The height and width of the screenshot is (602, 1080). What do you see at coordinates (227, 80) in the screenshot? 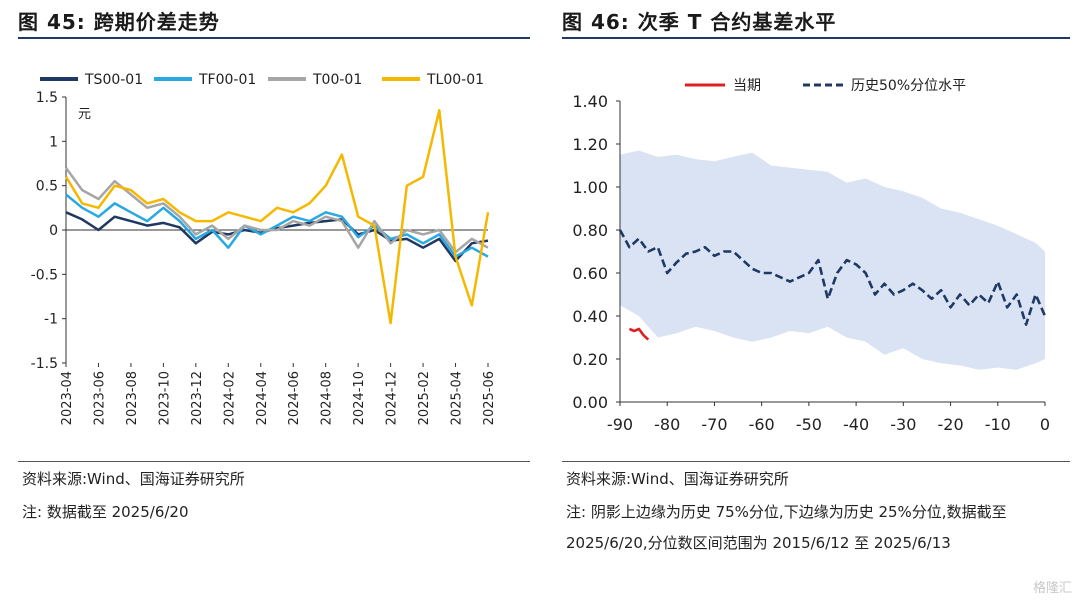
I see `legend-label-TF00-01: TF00-01` at bounding box center [227, 80].